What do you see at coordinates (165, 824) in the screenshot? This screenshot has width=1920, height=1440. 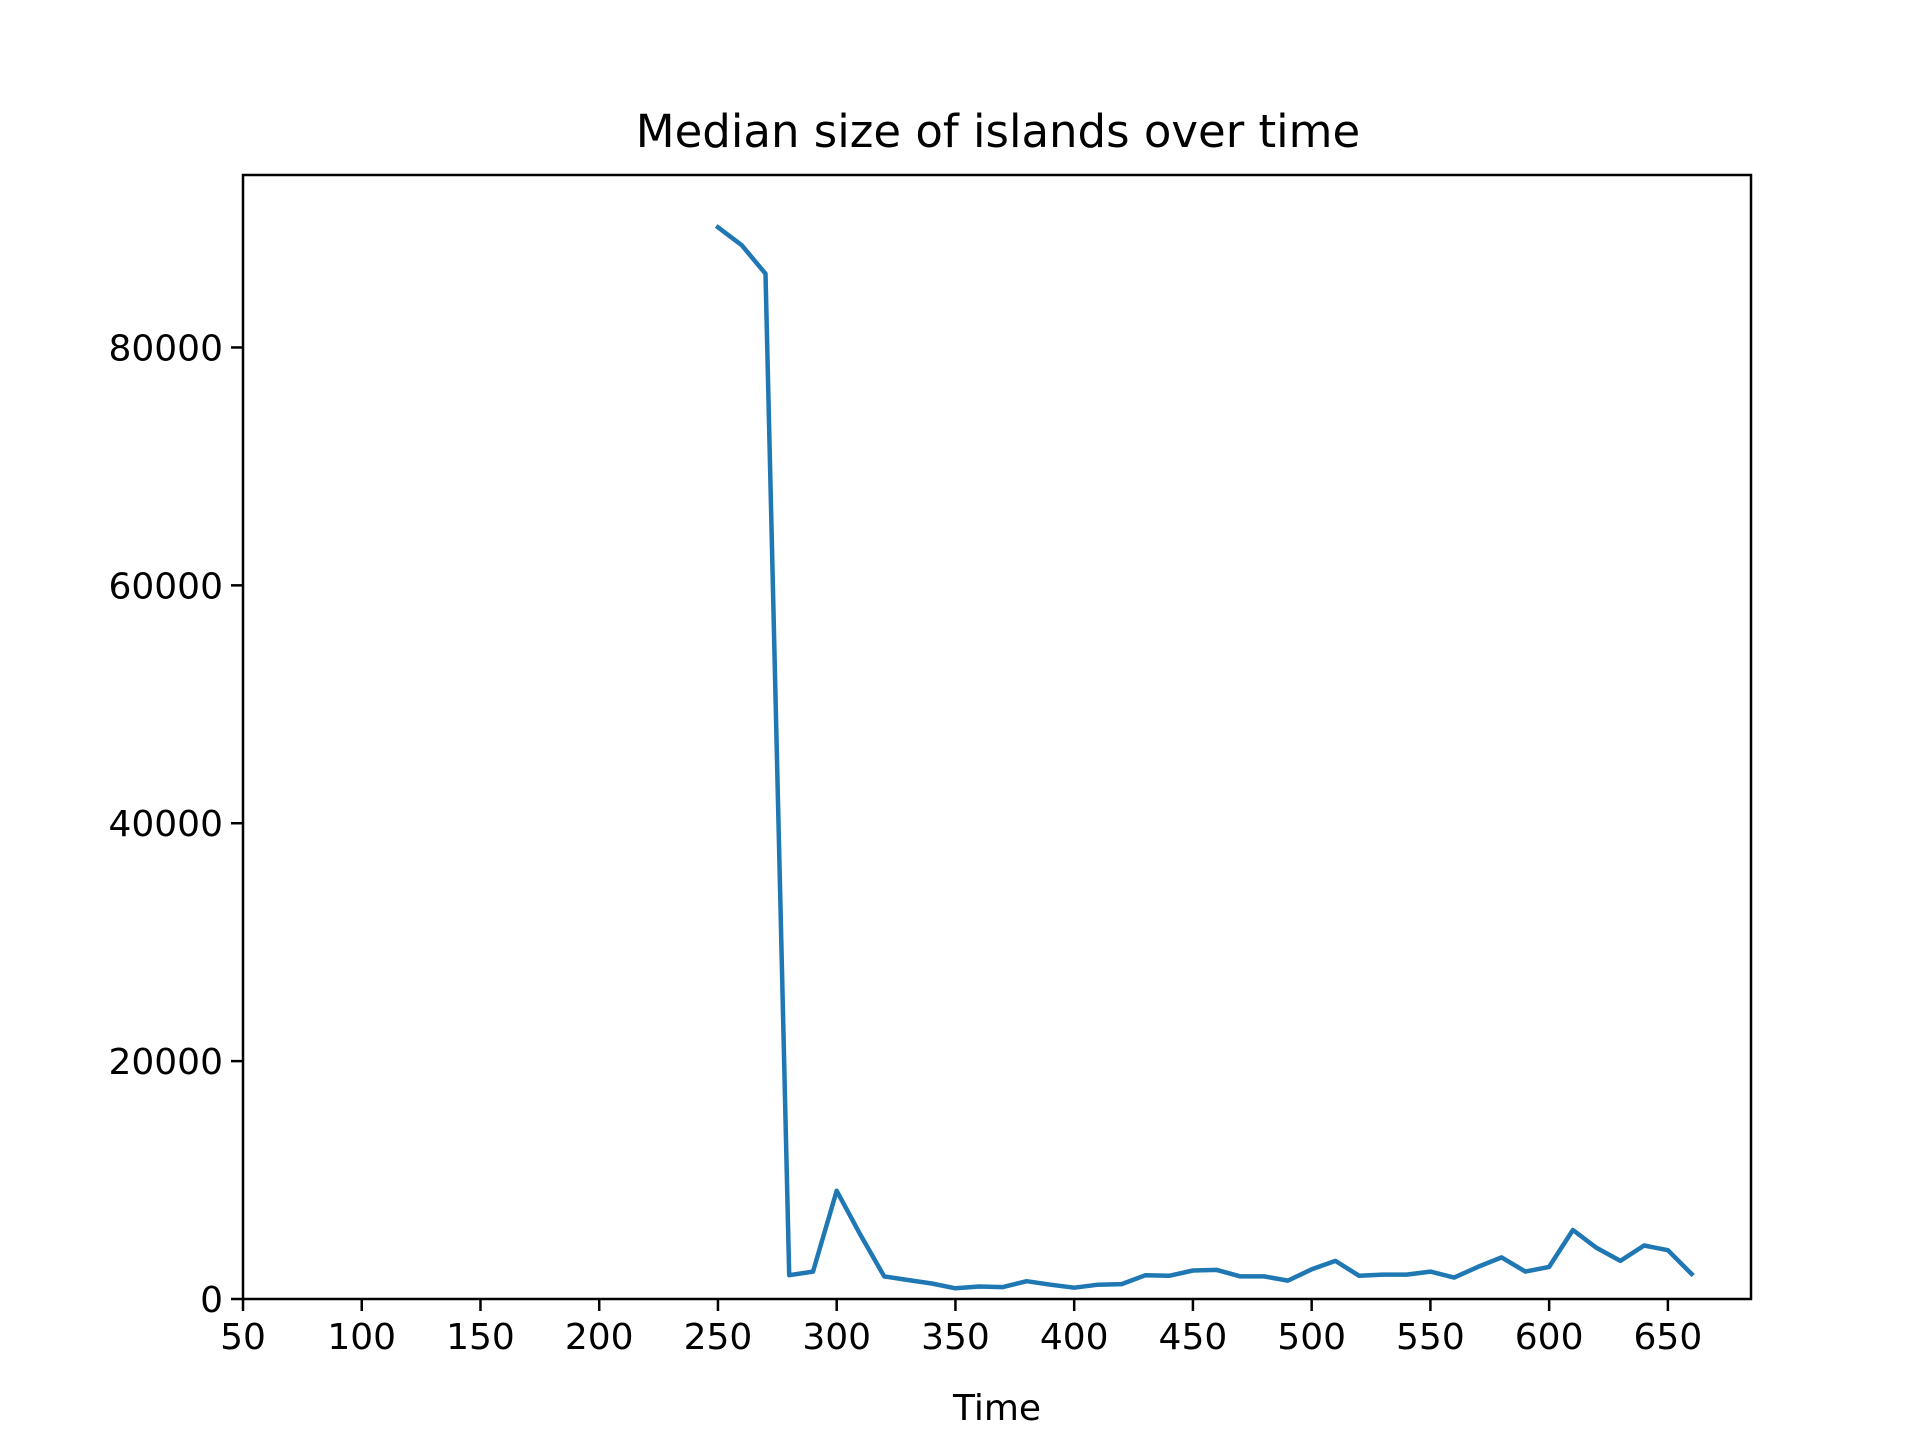 I see `y-tick-label: 40000` at bounding box center [165, 824].